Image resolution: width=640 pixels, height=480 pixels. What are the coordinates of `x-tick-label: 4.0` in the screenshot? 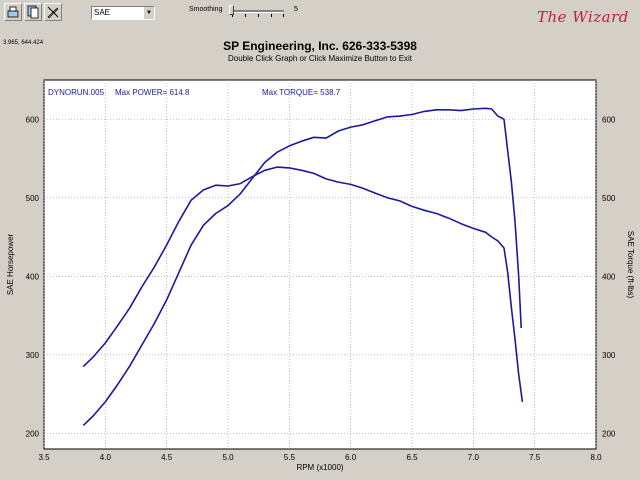 It's located at (106, 457).